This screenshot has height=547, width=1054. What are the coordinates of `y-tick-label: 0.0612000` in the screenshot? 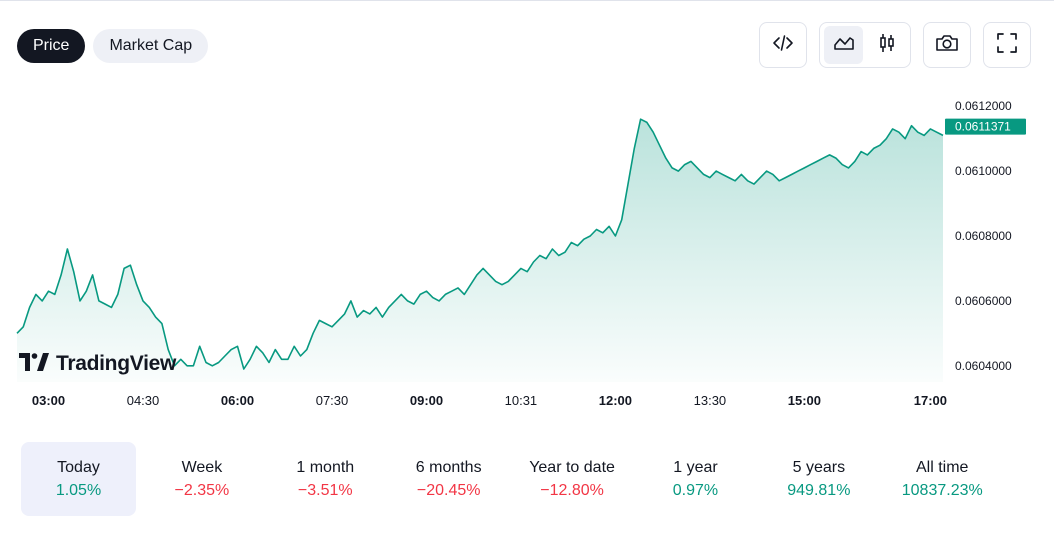 It's located at (983, 106).